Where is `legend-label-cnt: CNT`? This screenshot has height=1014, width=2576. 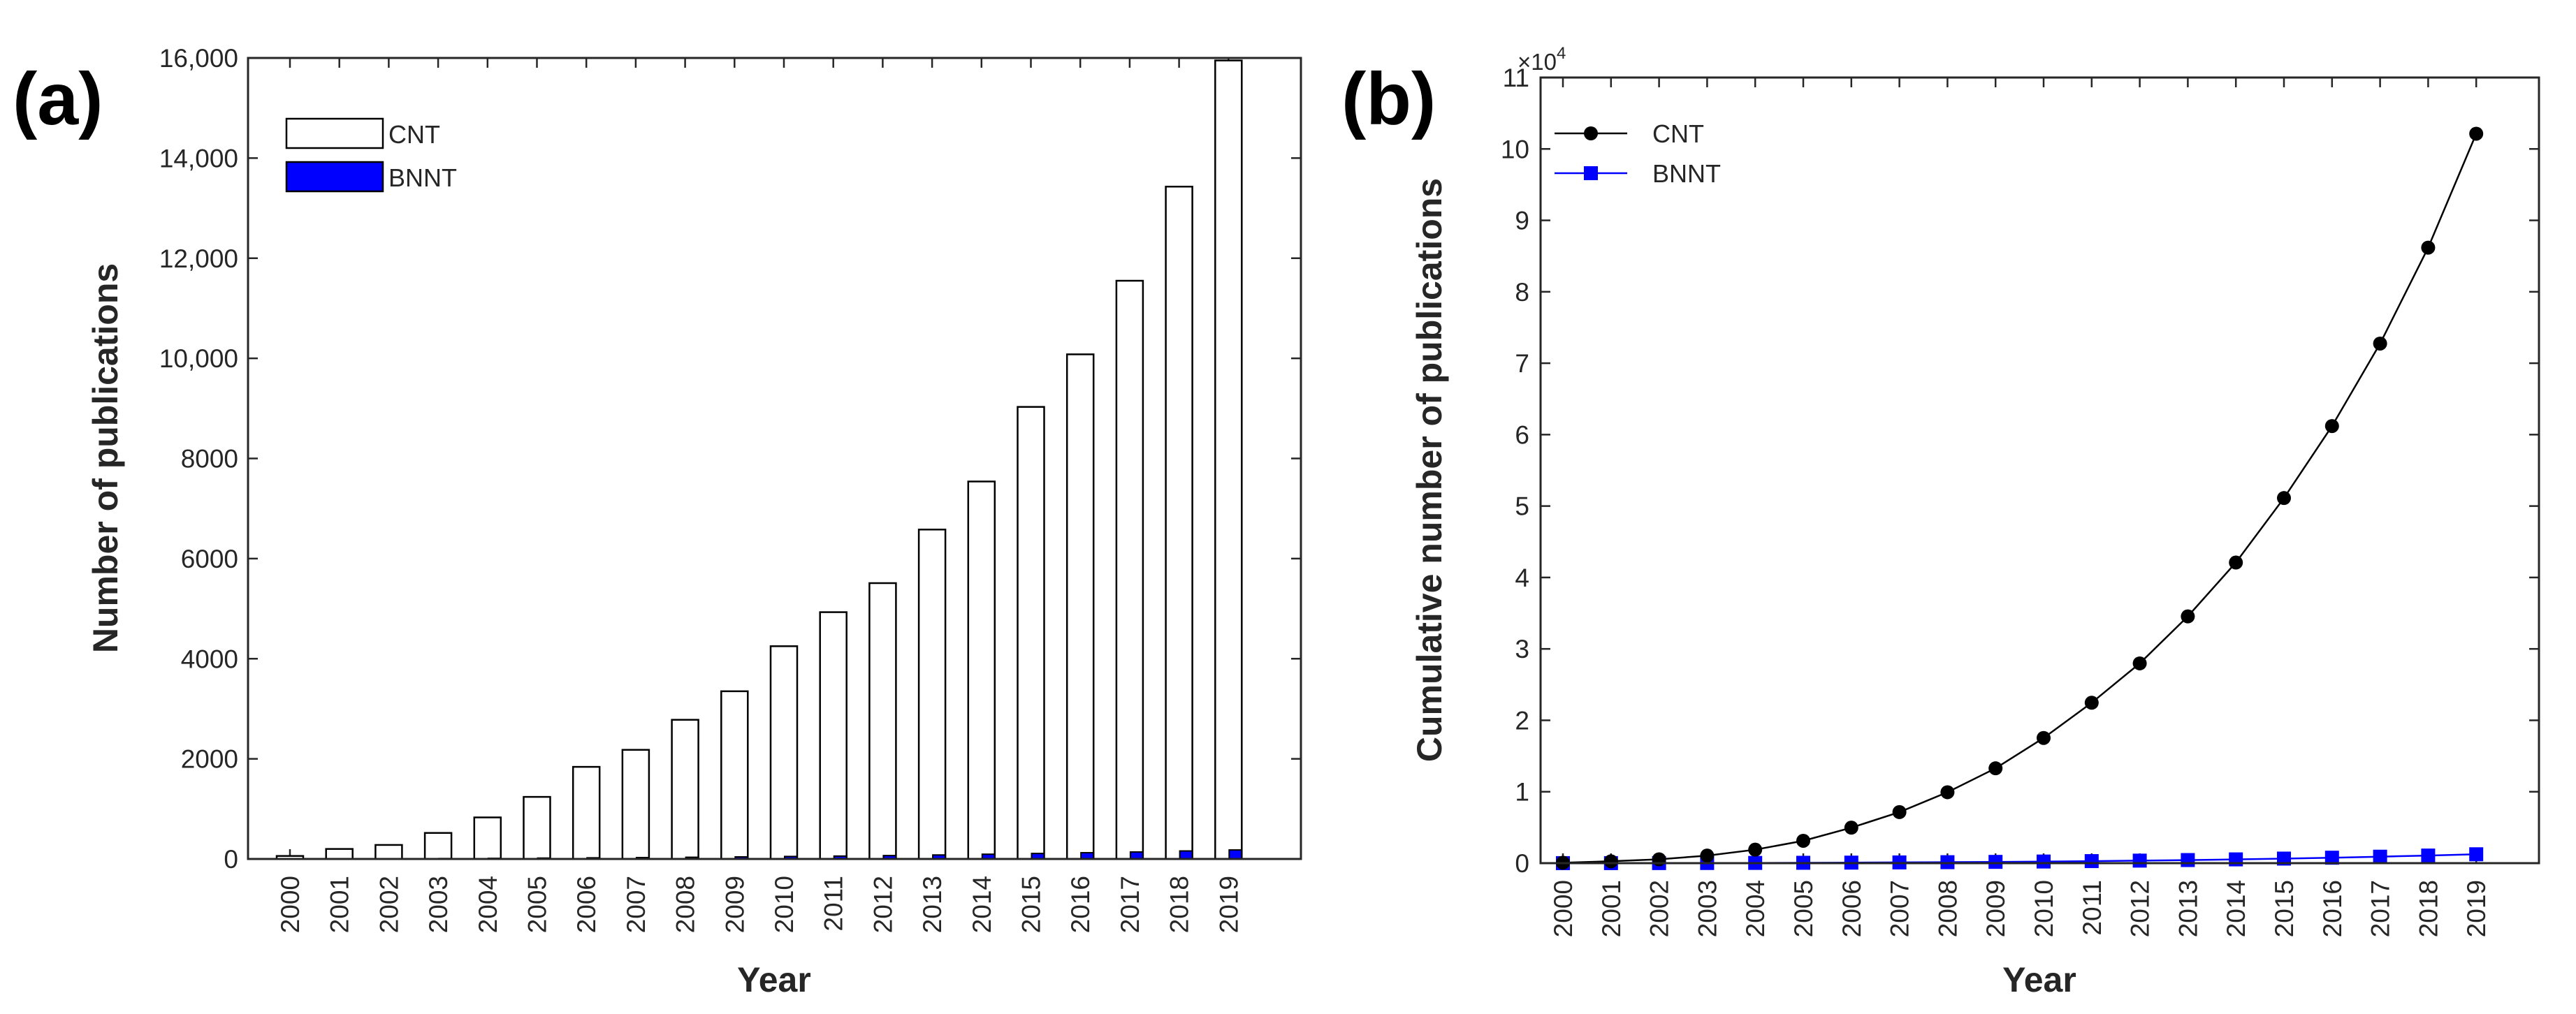
legend-label-cnt: CNT is located at coordinates (1678, 133).